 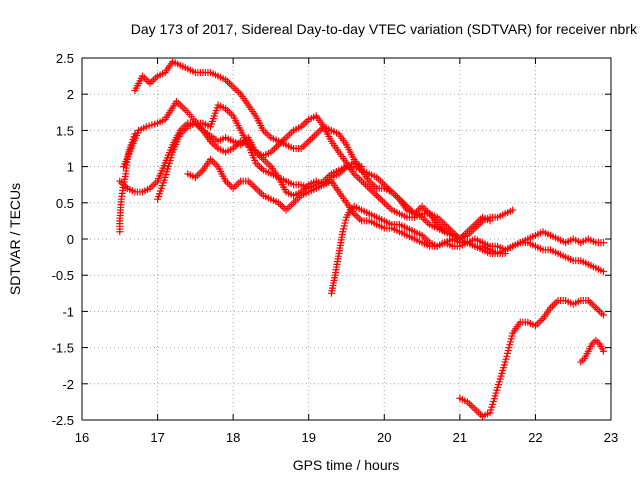 What do you see at coordinates (65, 130) in the screenshot?
I see `y-tick-label: 1.5` at bounding box center [65, 130].